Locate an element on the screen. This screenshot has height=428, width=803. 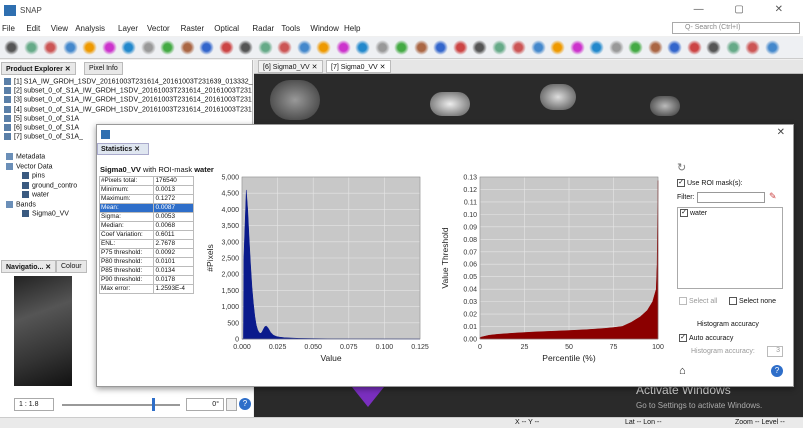
put-statistics-icon: ⌂ is located at coordinates (682, 371).